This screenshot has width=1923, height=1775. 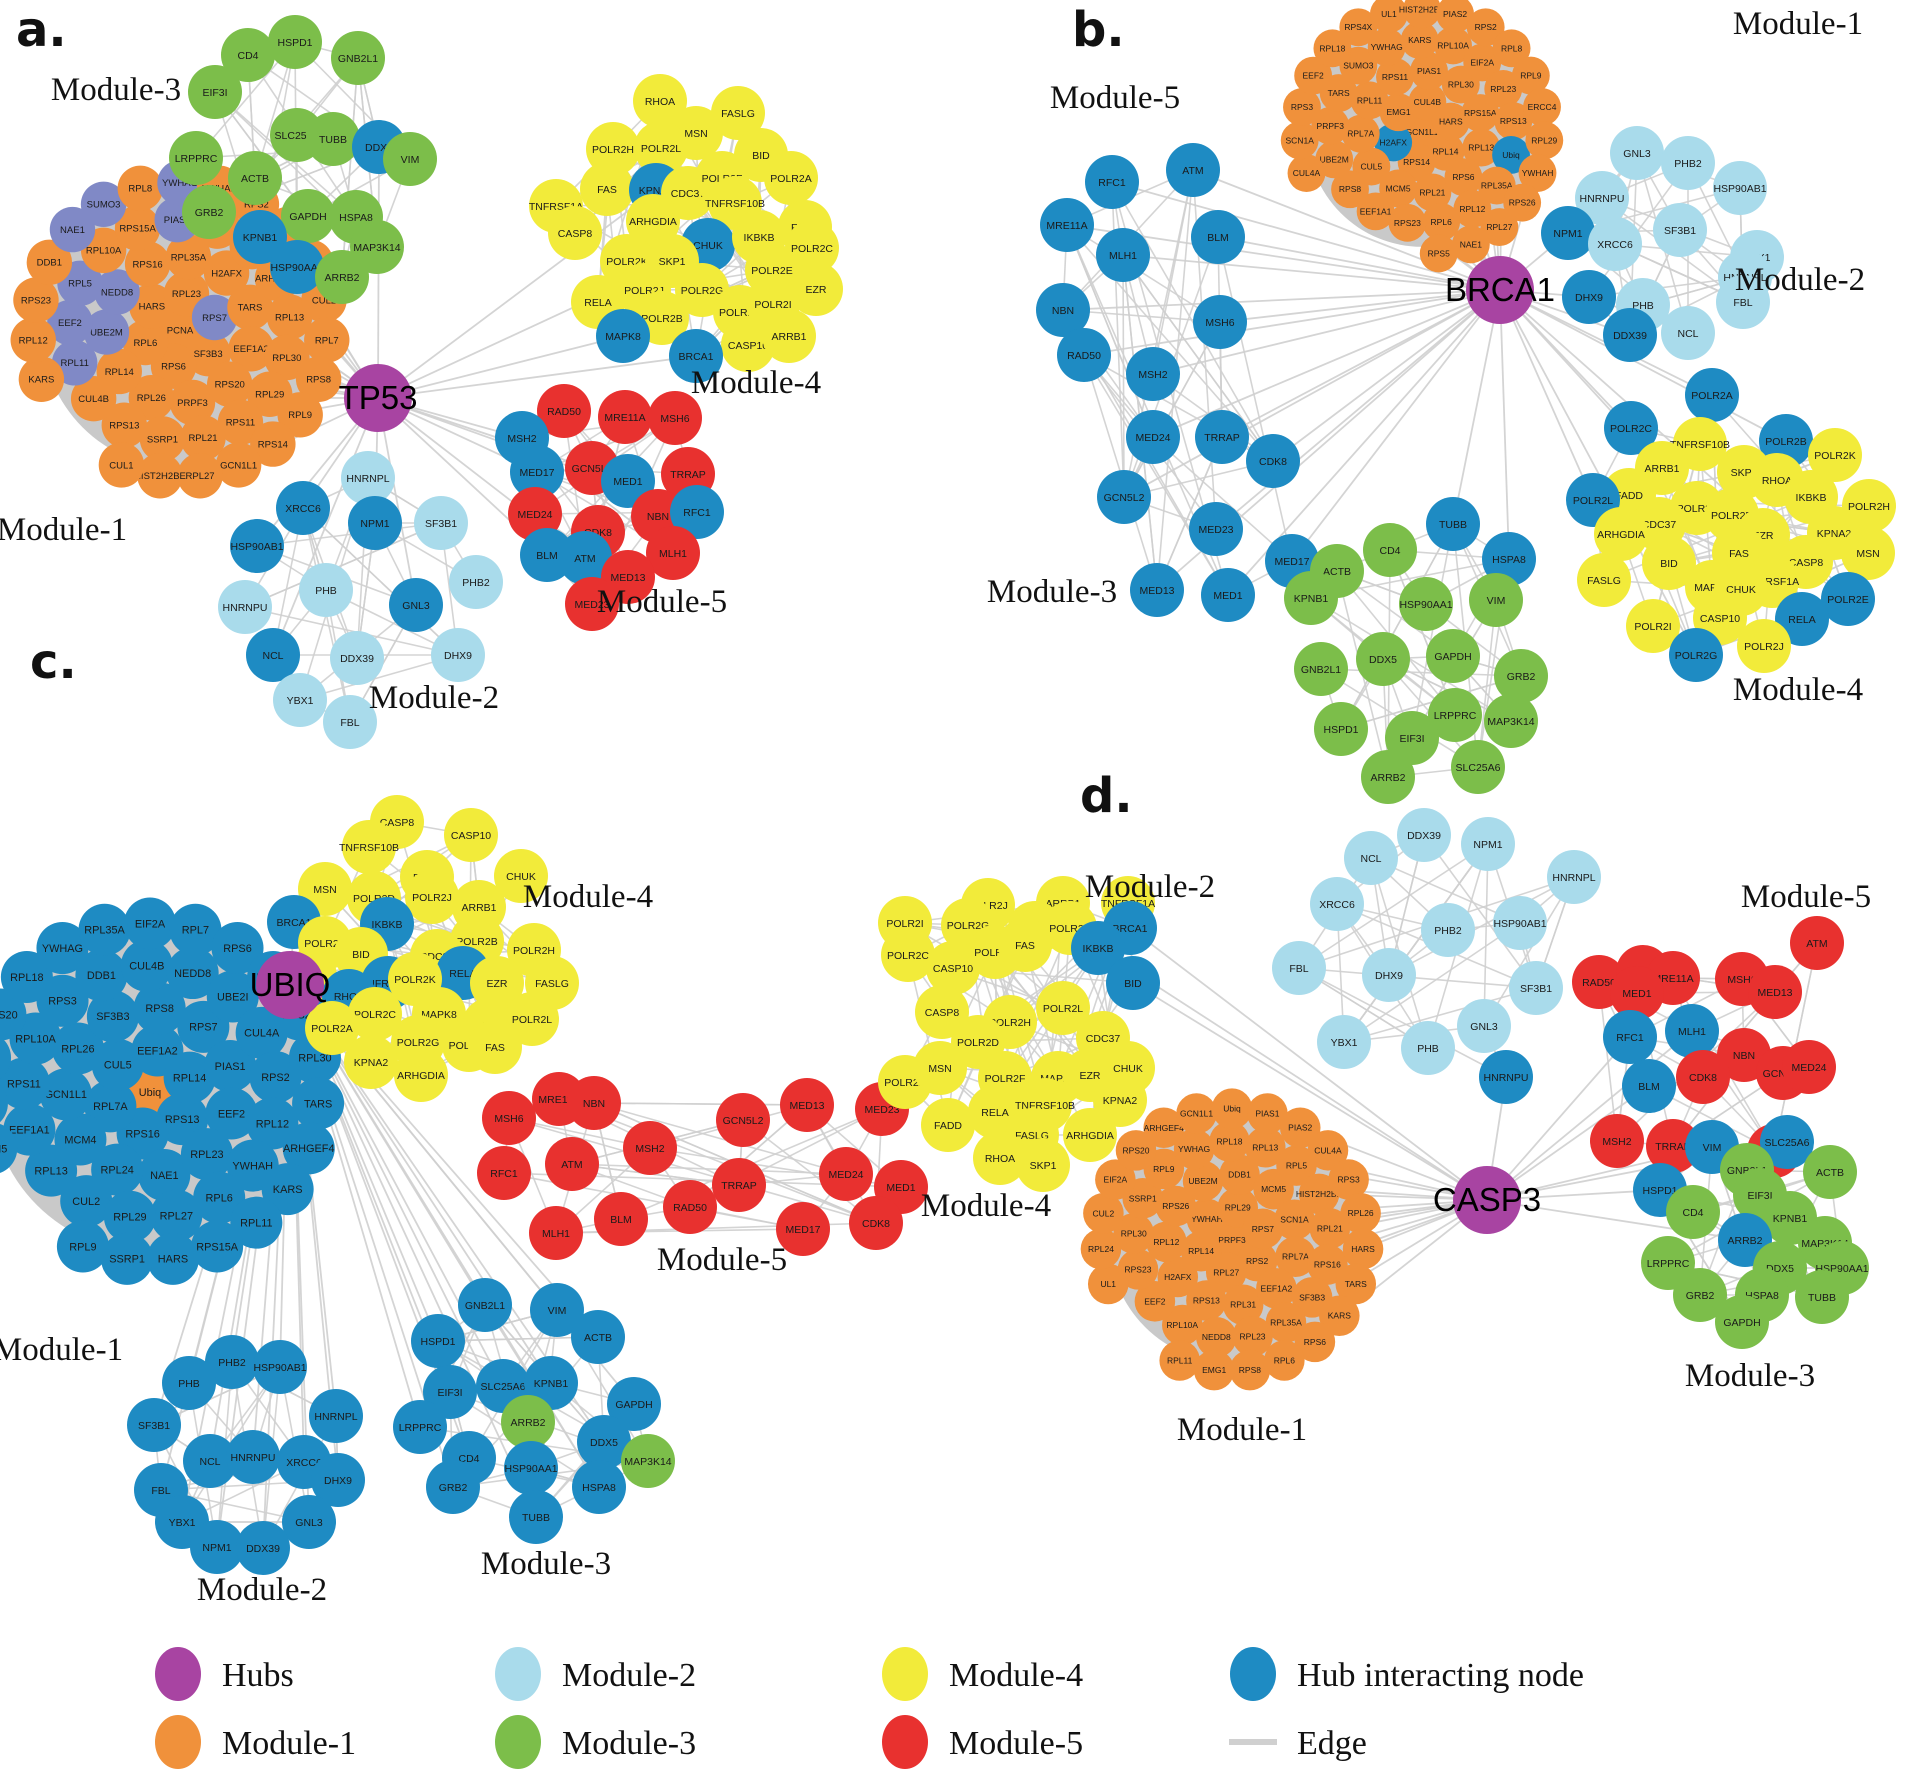 I want to click on node-ATM: ATM, so click(x=1817, y=943).